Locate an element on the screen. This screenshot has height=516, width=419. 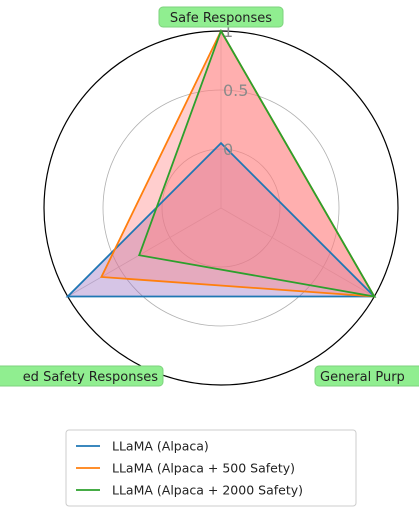
legend-entry: LLaMA (Alpaca + 2000 Safety) is located at coordinates (189, 490).